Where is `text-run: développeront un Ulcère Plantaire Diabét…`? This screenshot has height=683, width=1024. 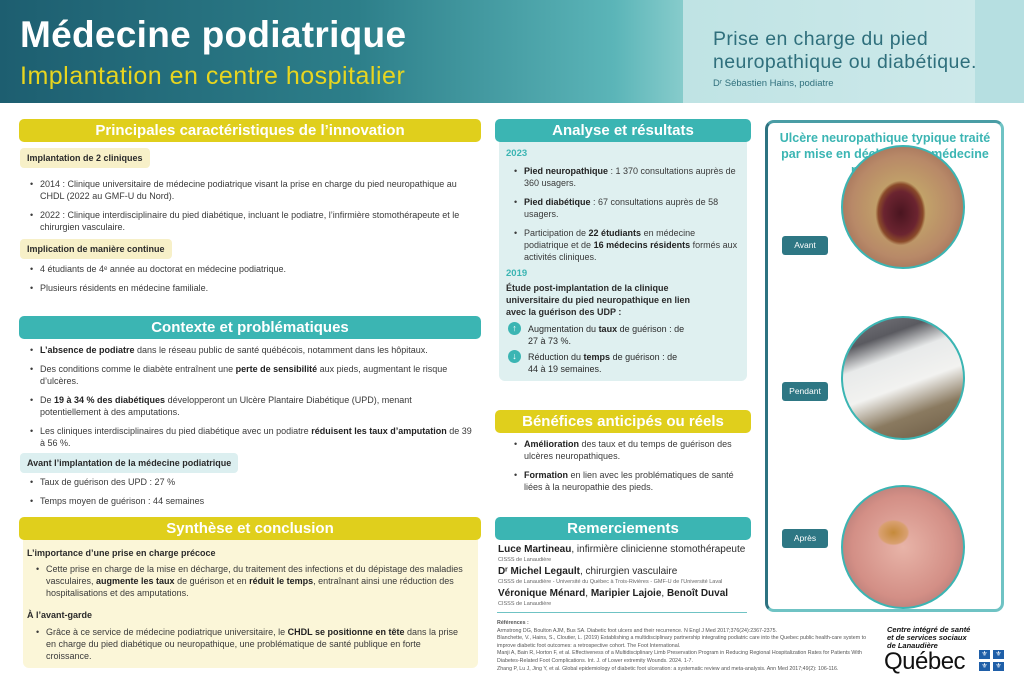 text-run: développeront un Ulcère Plantaire Diabét… is located at coordinates (226, 406).